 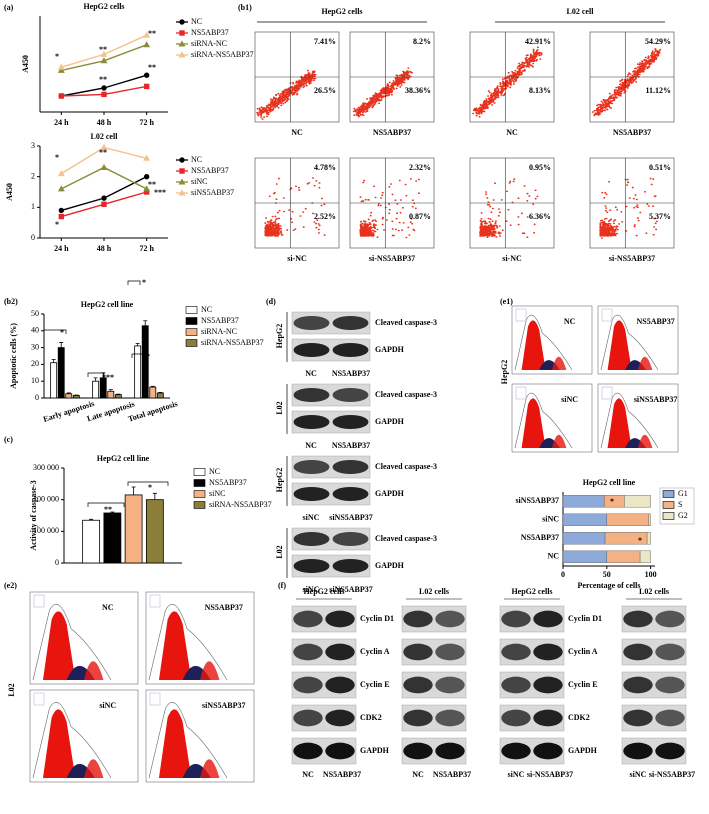 I want to click on legend-swatch, so click(x=668, y=494).